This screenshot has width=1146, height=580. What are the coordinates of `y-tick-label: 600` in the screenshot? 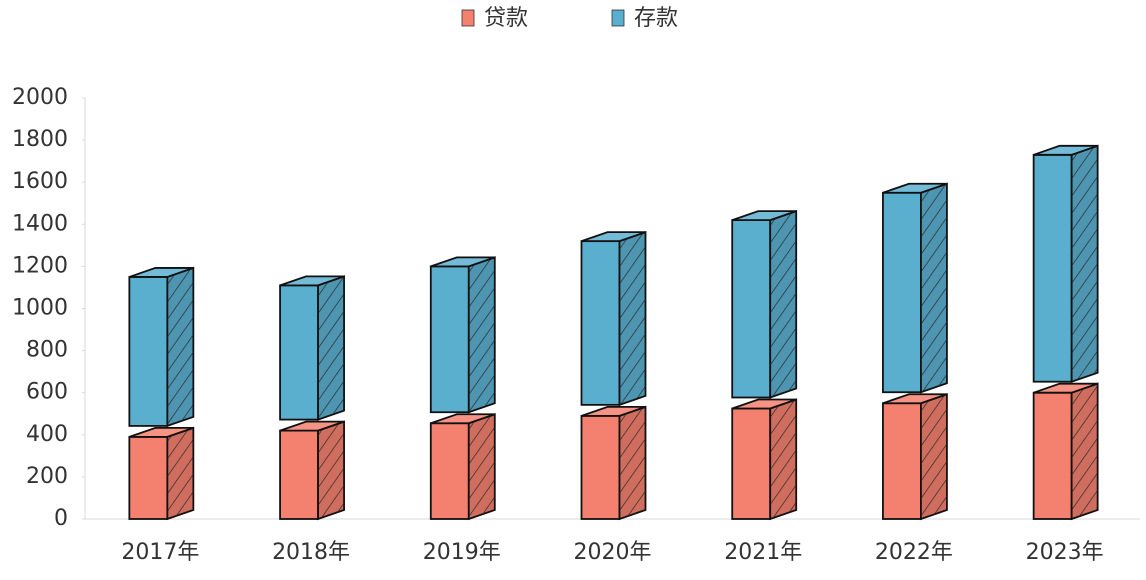 It's located at (47, 392).